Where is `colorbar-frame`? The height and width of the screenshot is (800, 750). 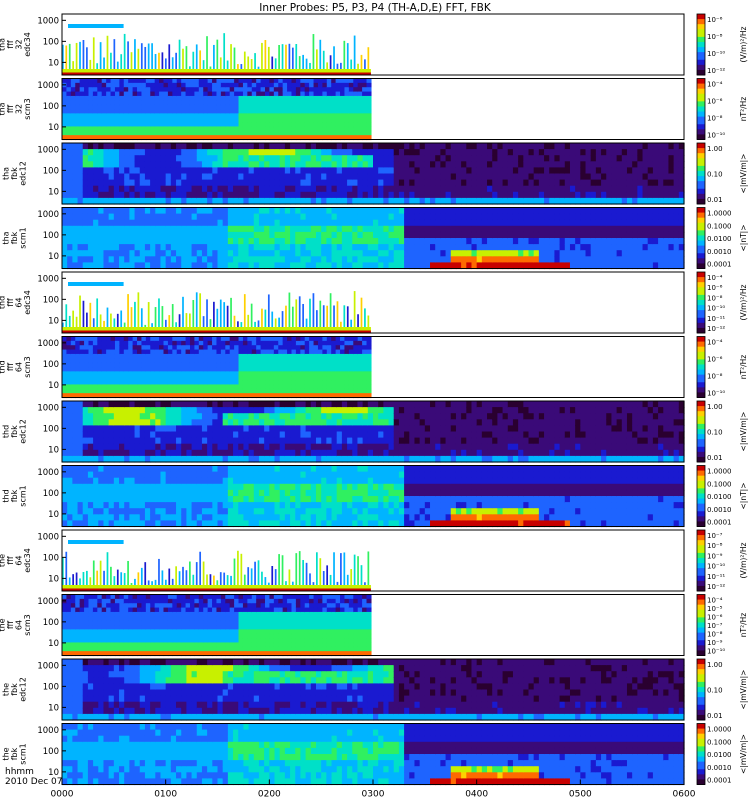
colorbar-frame is located at coordinates (701, 44).